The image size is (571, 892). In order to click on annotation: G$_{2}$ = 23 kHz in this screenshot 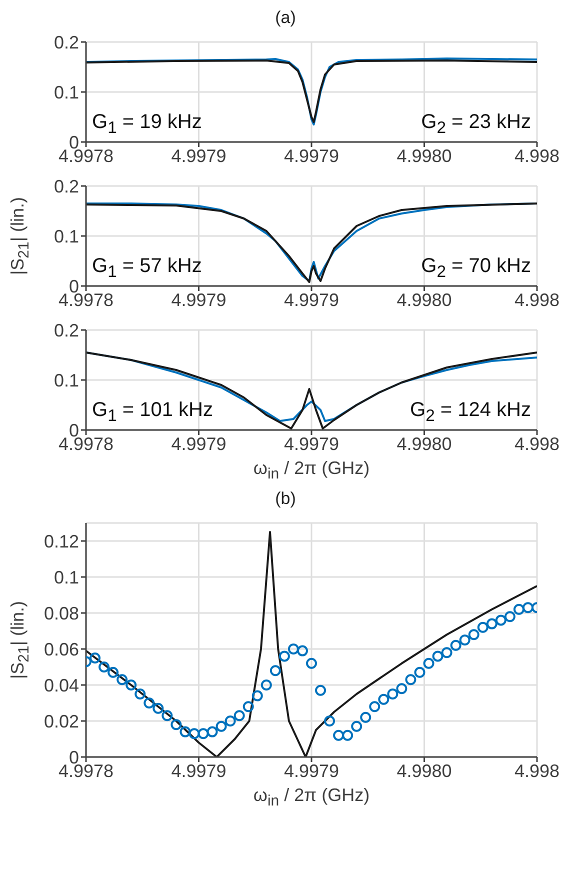, I will do `click(476, 124)`.